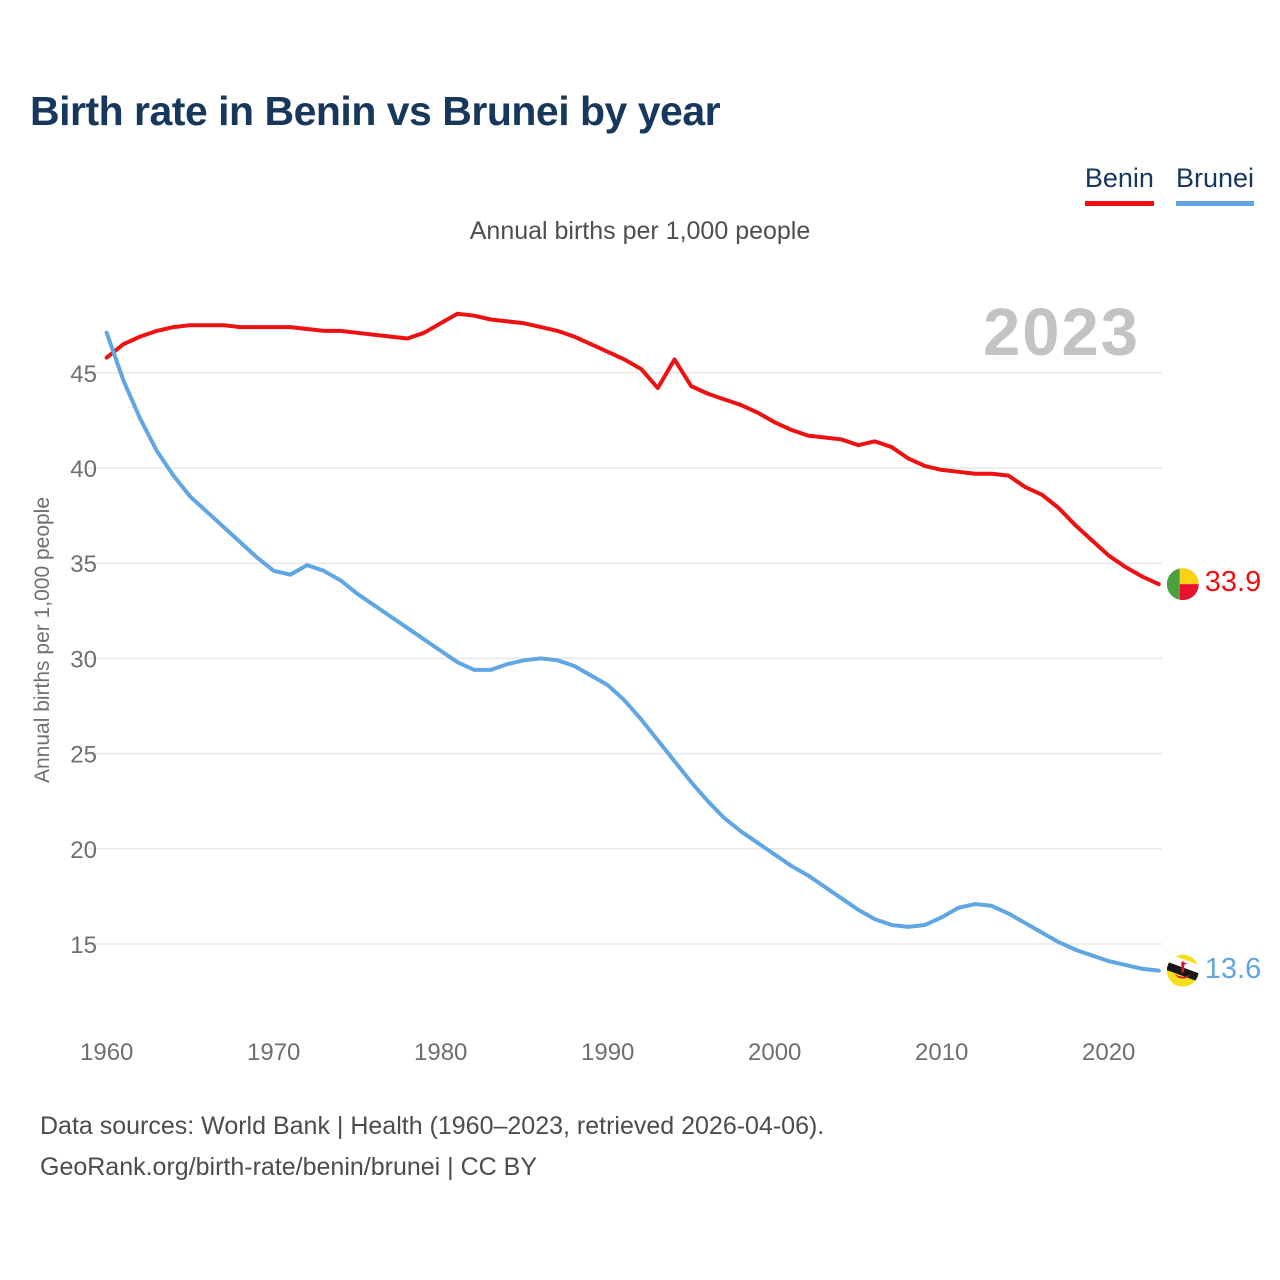 The image size is (1280, 1280). Describe the element at coordinates (106, 1052) in the screenshot. I see `x-tick-label: 1960` at that location.